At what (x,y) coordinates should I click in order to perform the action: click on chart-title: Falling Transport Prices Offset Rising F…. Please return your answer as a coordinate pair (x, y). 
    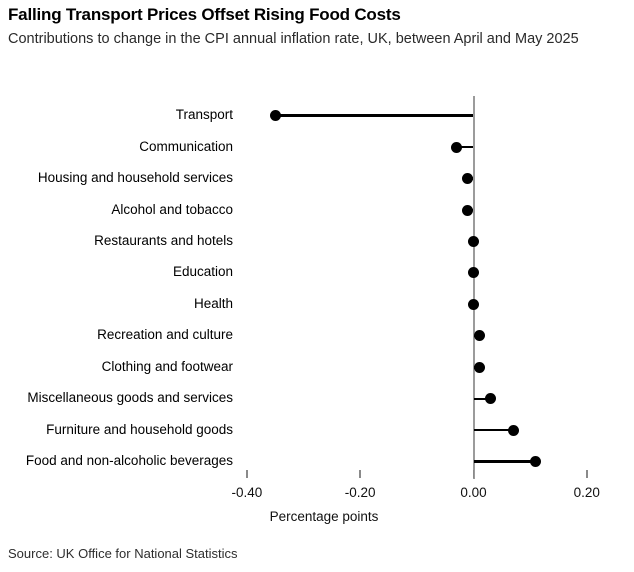
    Looking at the image, I should click on (204, 14).